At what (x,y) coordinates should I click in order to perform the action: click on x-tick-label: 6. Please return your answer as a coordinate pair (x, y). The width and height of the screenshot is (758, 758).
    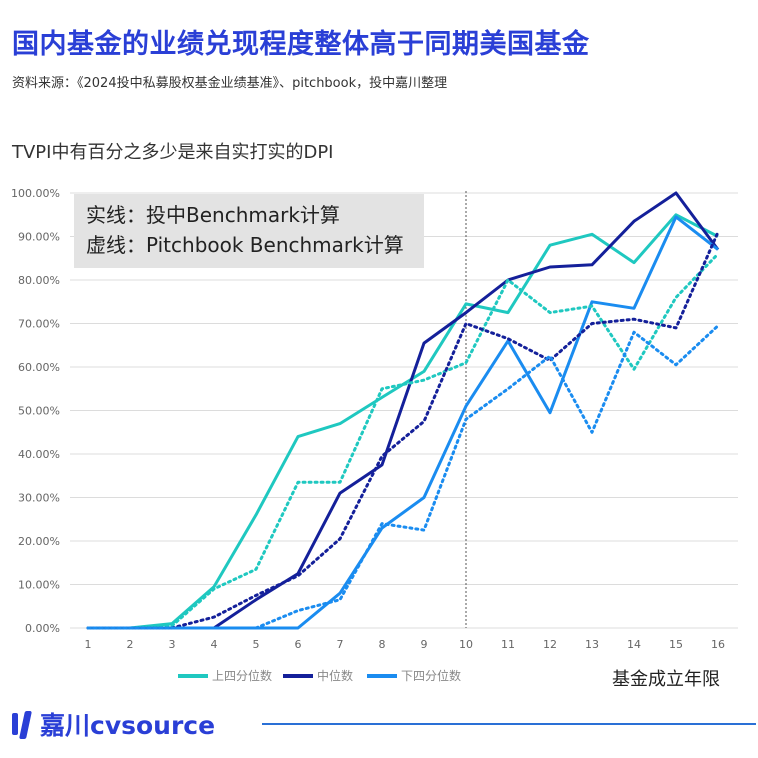
    Looking at the image, I should click on (298, 644).